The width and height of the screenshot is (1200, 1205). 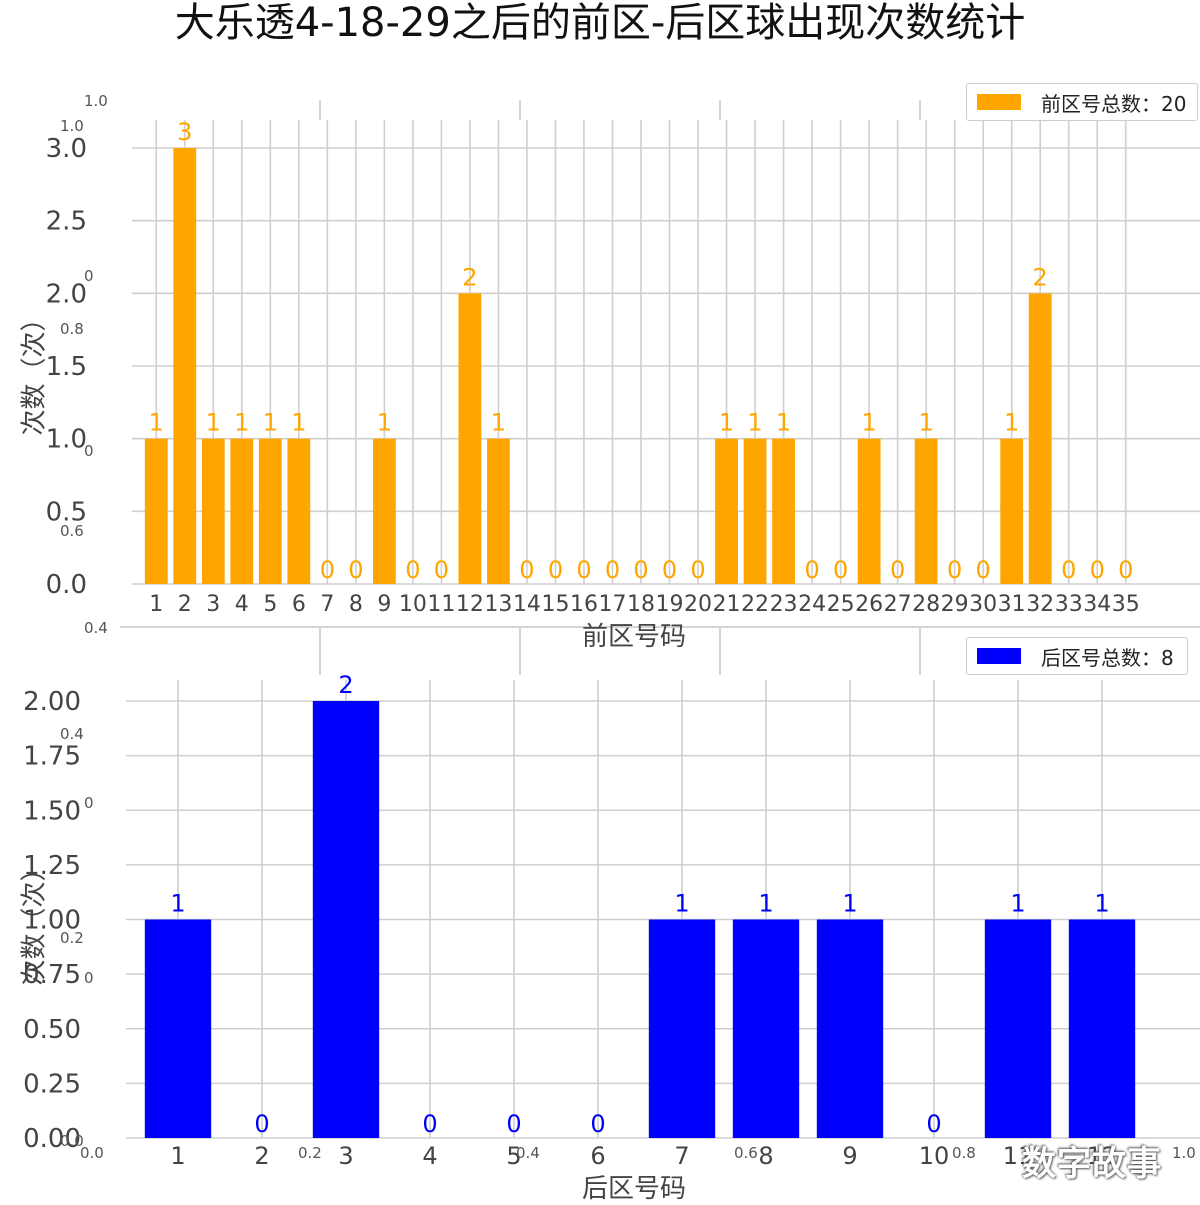 What do you see at coordinates (1126, 604) in the screenshot?
I see `x-tick-label: 35` at bounding box center [1126, 604].